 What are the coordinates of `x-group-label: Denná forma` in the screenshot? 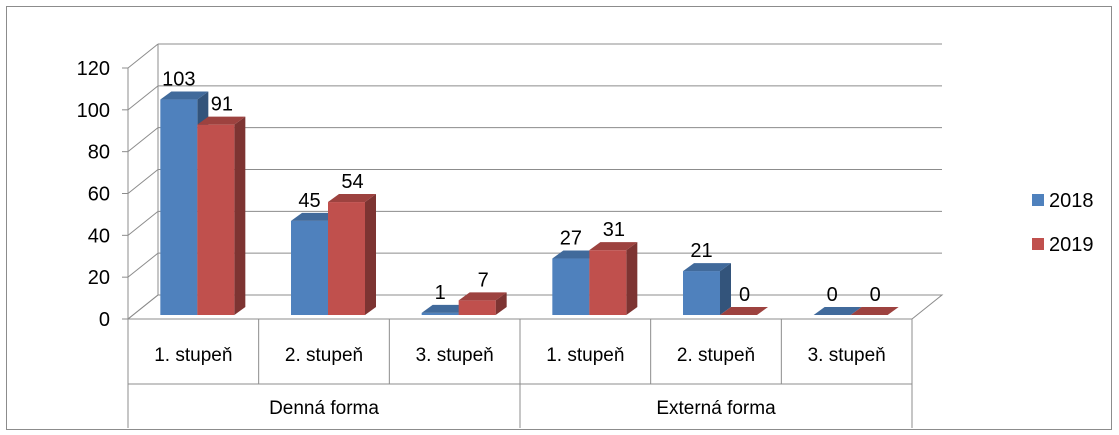 It's located at (324, 408).